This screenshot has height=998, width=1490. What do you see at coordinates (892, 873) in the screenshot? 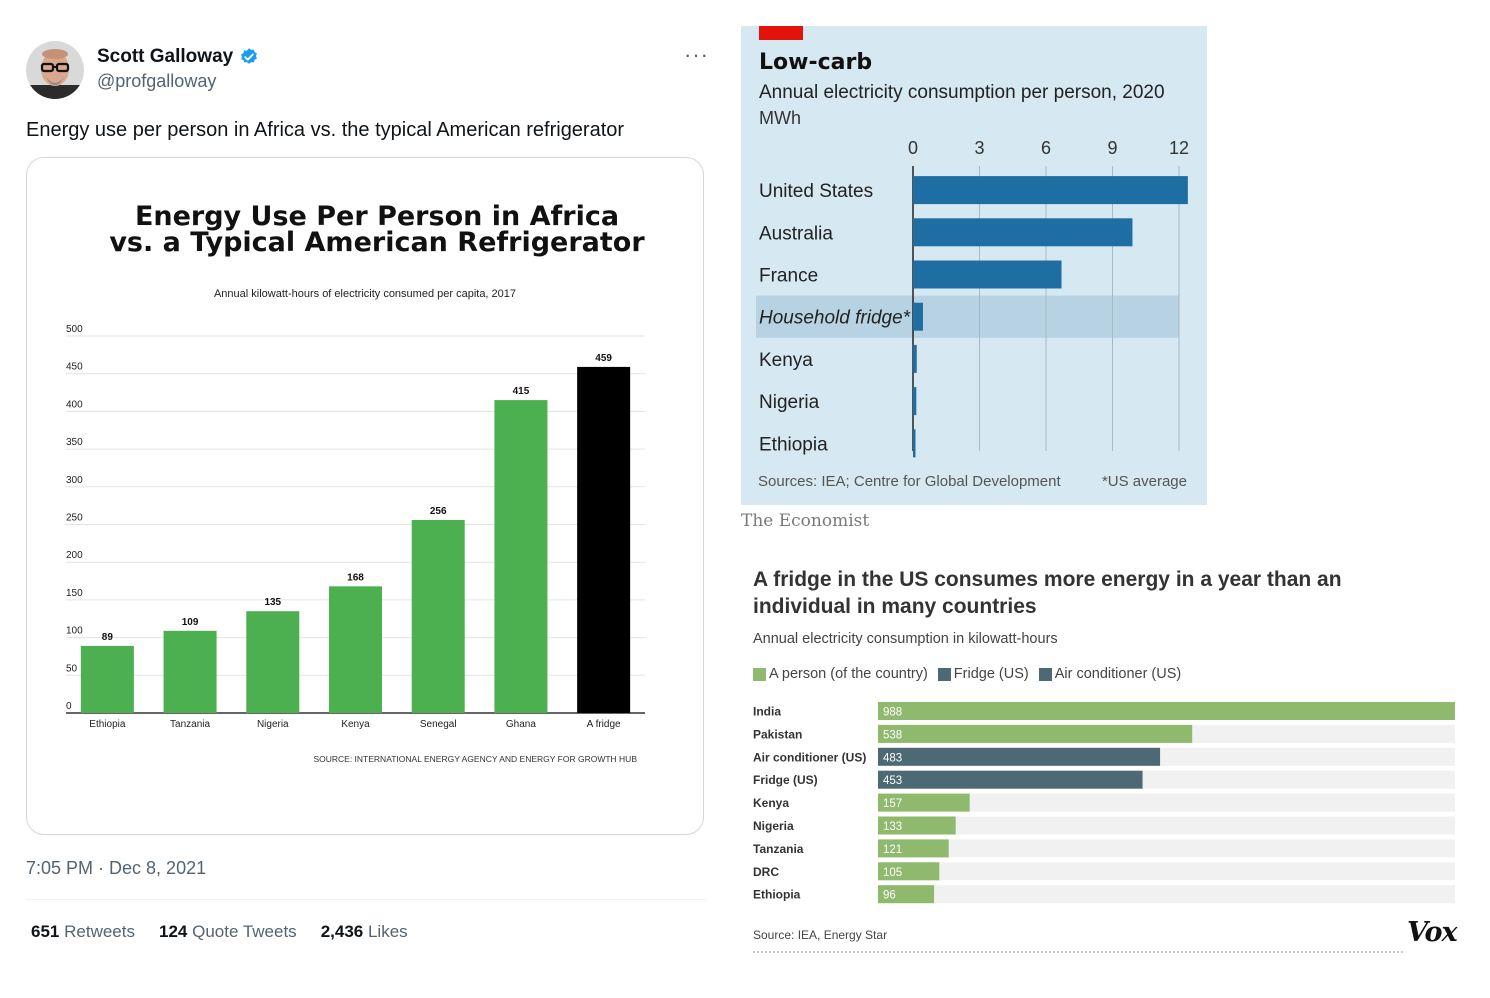
I see `bar-value-label: 105` at bounding box center [892, 873].